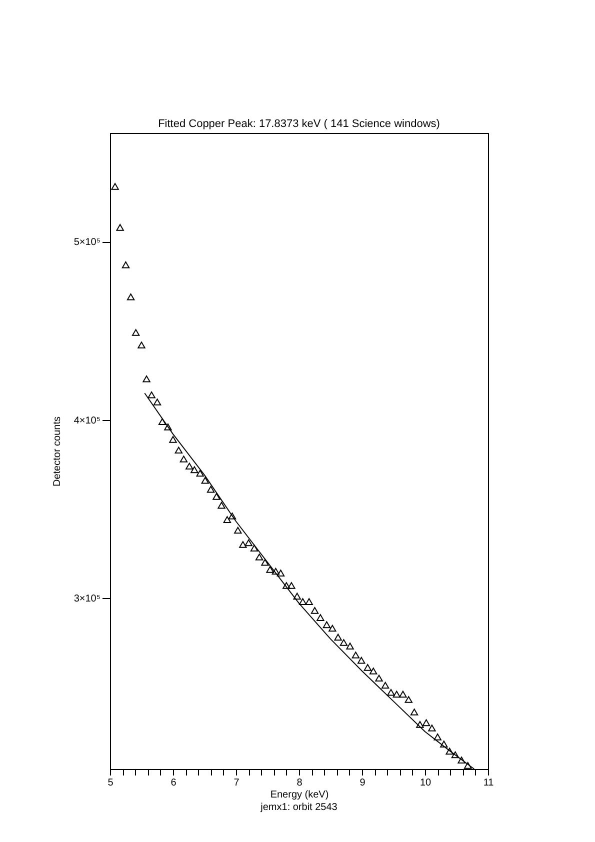  Describe the element at coordinates (426, 783) in the screenshot. I see `x-tick-label: 10` at that location.